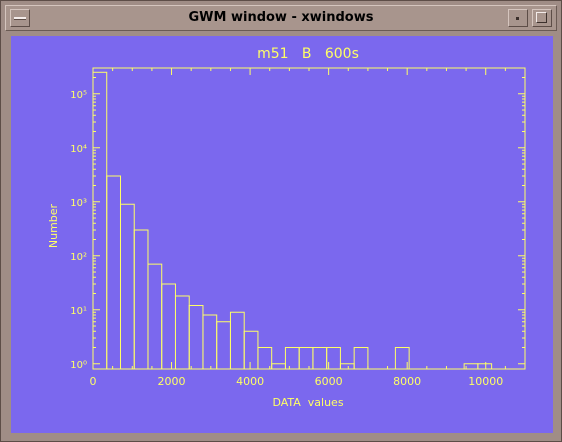 The image size is (562, 442). What do you see at coordinates (78, 95) in the screenshot?
I see `y-tick-label: 10⁵` at bounding box center [78, 95].